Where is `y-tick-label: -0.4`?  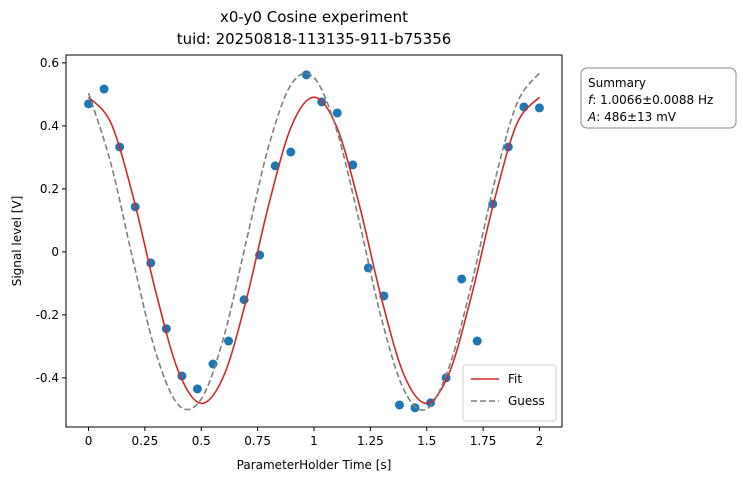 y-tick-label: -0.4 is located at coordinates (47, 378).